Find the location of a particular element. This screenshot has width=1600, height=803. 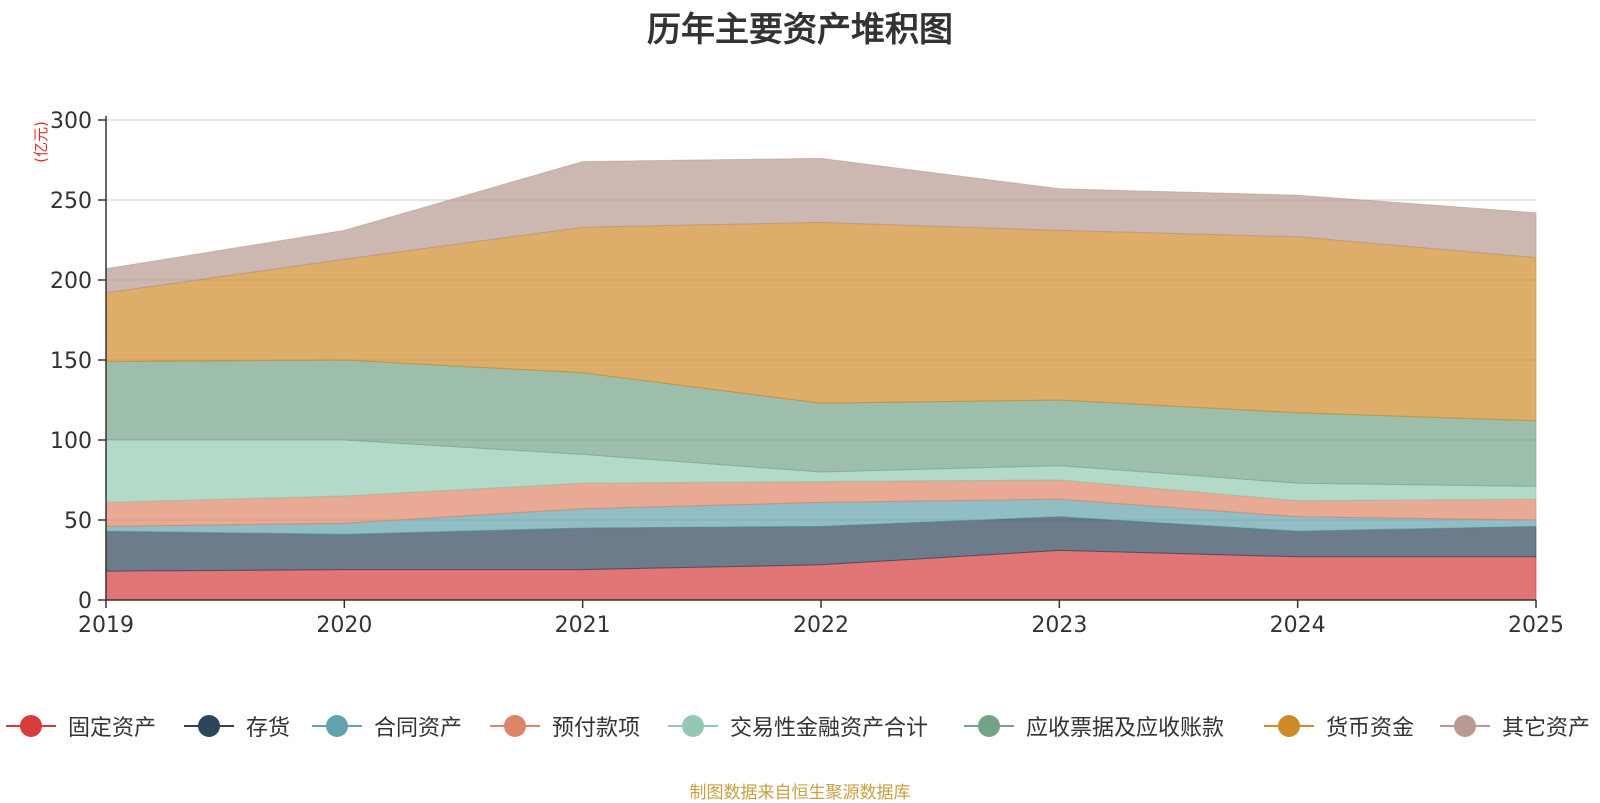

y-tick-label-200: 200 is located at coordinates (71, 281).